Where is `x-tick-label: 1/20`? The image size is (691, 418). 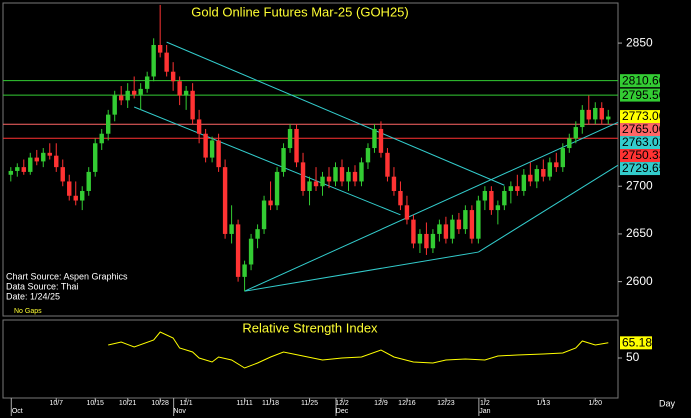 x-tick-label: 1/20 is located at coordinates (595, 403).